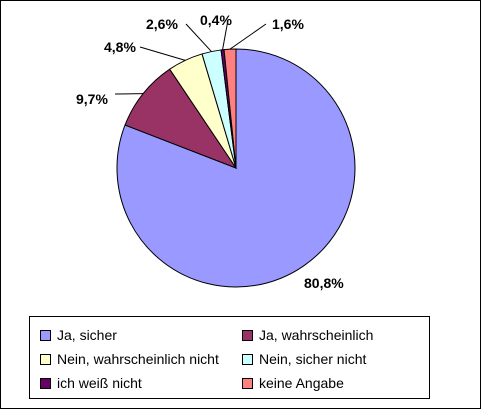  Describe the element at coordinates (198, 37) in the screenshot. I see `leader-line-nein-sicher-nicht` at that location.